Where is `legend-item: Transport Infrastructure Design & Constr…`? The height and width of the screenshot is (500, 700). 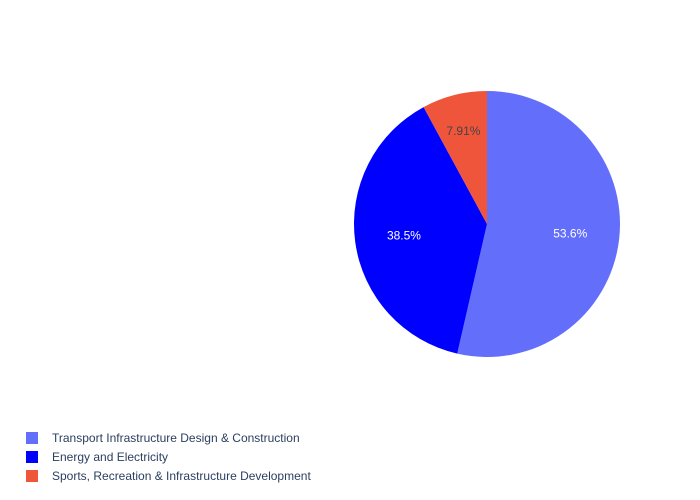 legend-item: Transport Infrastructure Design & Constr… is located at coordinates (168, 437).